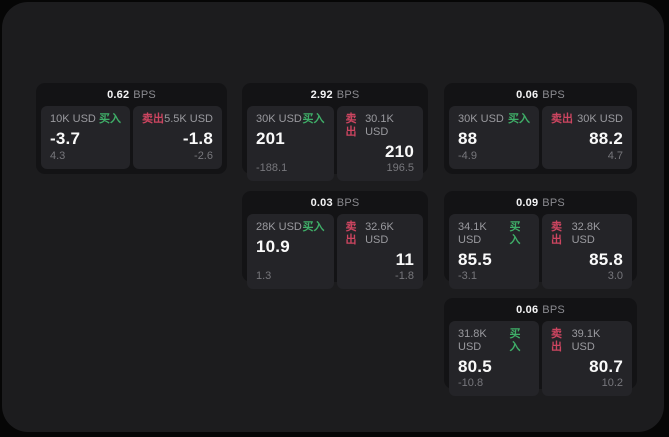 Image resolution: width=669 pixels, height=437 pixels. Describe the element at coordinates (188, 119) in the screenshot. I see `sell-amount: 5.5K USD` at that location.